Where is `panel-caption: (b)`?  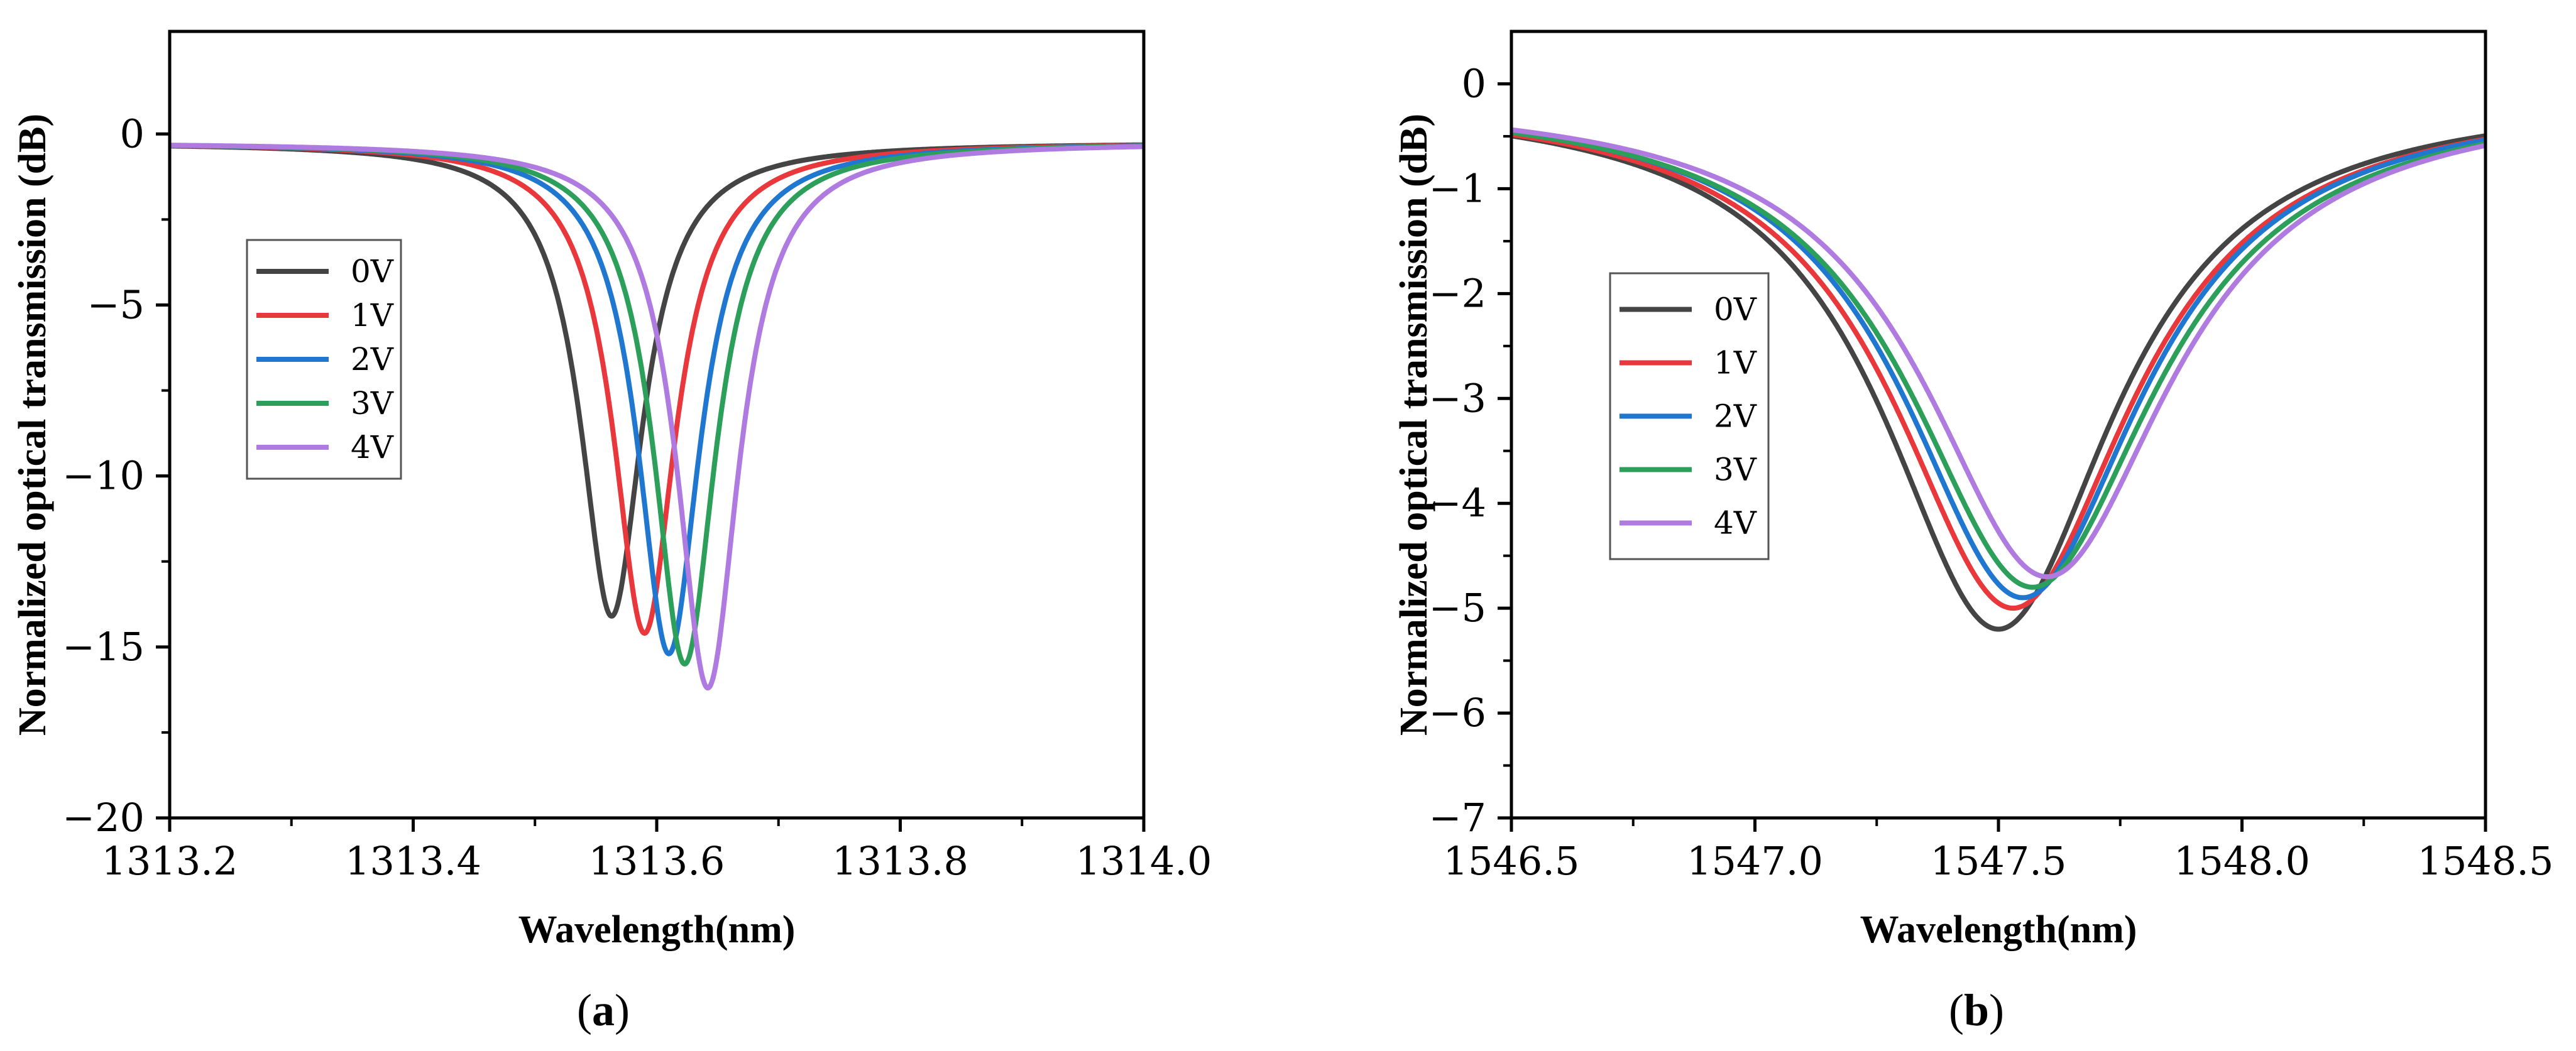 panel-caption: (b) is located at coordinates (1976, 1010).